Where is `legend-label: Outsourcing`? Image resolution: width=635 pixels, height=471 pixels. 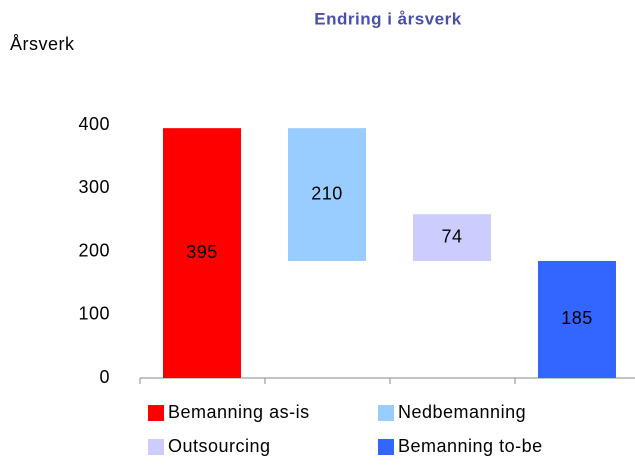
legend-label: Outsourcing is located at coordinates (219, 446).